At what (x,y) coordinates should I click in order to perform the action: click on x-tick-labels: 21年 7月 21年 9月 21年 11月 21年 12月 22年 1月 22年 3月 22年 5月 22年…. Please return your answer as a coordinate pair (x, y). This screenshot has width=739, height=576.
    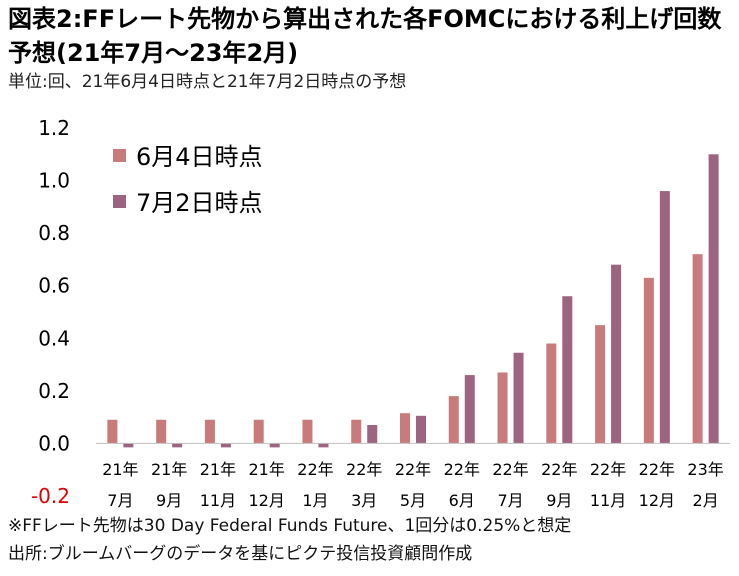
    Looking at the image, I should click on (413, 485).